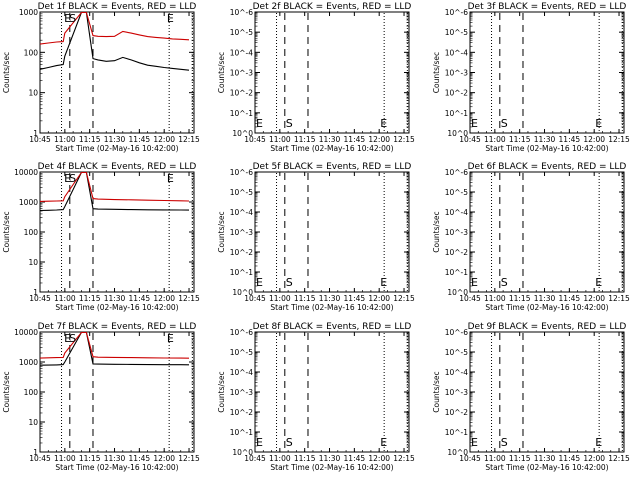 The width and height of the screenshot is (640, 480). Describe the element at coordinates (242, 113) in the screenshot. I see `det-2f-y-tick-label: 10^-1` at that location.